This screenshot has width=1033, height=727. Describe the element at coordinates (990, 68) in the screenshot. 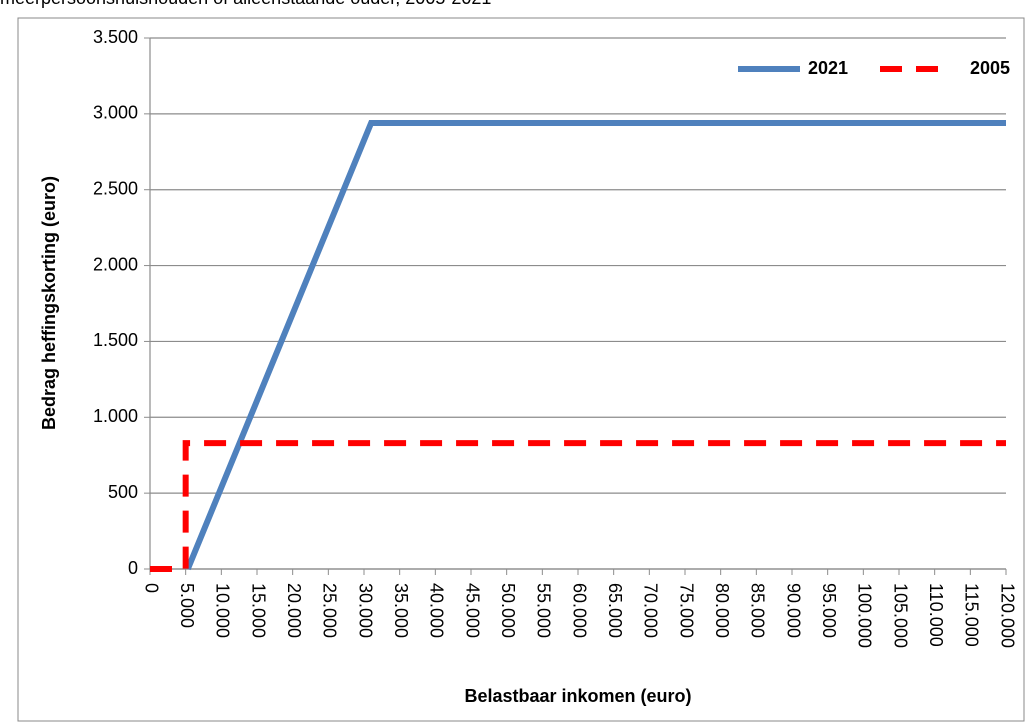

I see `legend-label: 2005` at that location.